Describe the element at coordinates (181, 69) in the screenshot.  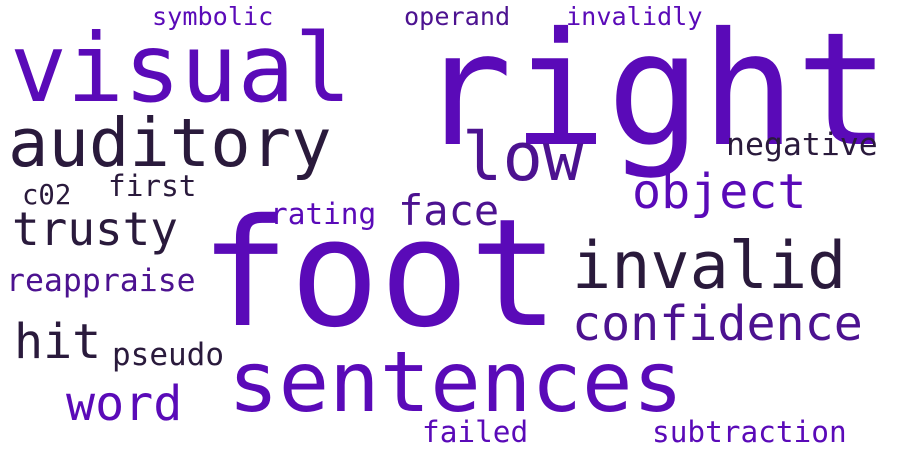
I see `word-visual: visual` at that location.